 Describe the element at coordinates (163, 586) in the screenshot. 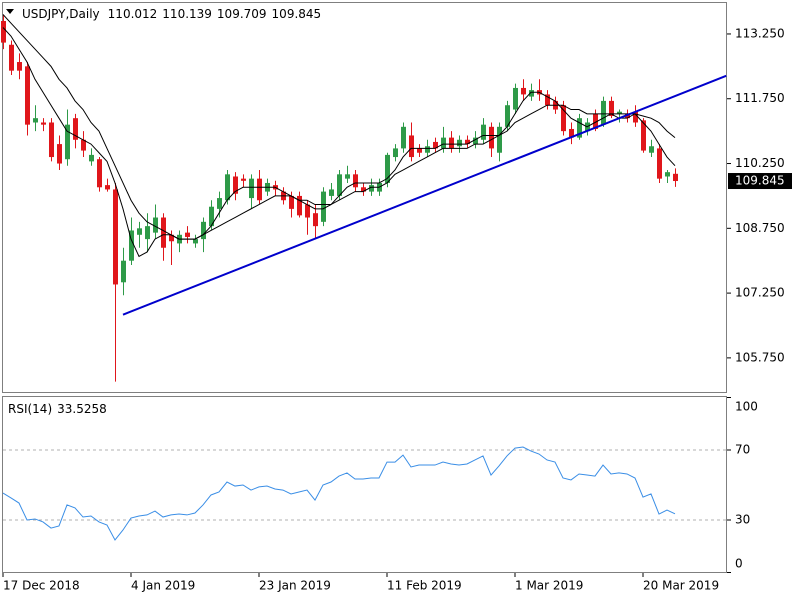

I see `x-tick-label: 4 Jan 2019` at that location.